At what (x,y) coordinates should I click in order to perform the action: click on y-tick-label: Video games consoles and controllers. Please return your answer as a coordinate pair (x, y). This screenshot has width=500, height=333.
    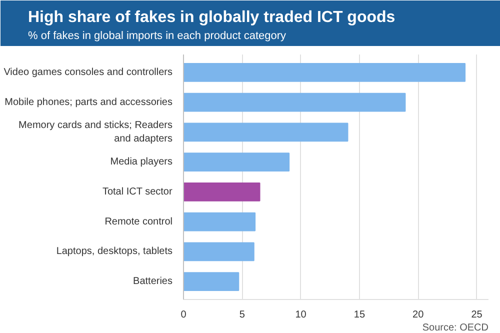
    Looking at the image, I should click on (88, 72).